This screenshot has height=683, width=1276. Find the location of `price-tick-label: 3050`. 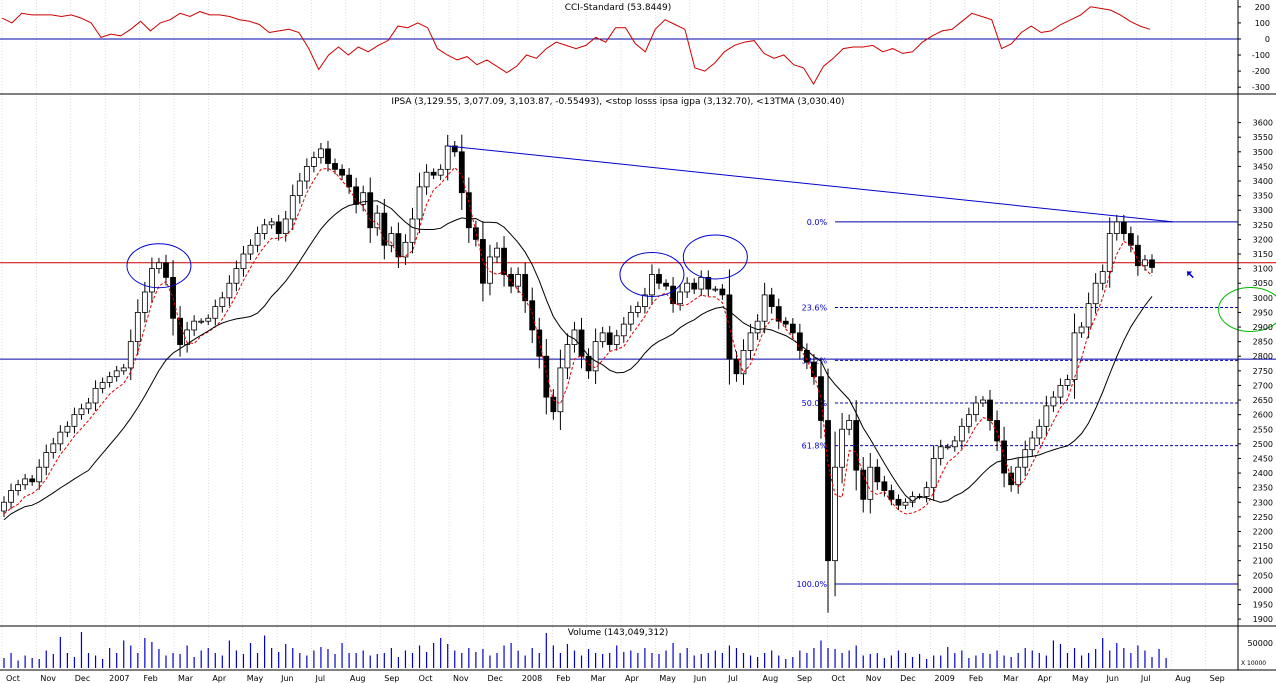

price-tick-label: 3050 is located at coordinates (1263, 283).